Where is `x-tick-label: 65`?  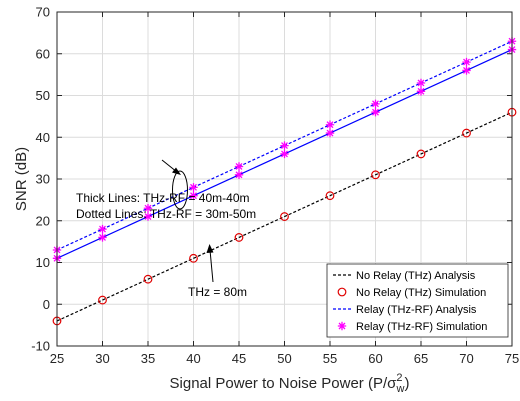 x-tick-label: 65 is located at coordinates (421, 358).